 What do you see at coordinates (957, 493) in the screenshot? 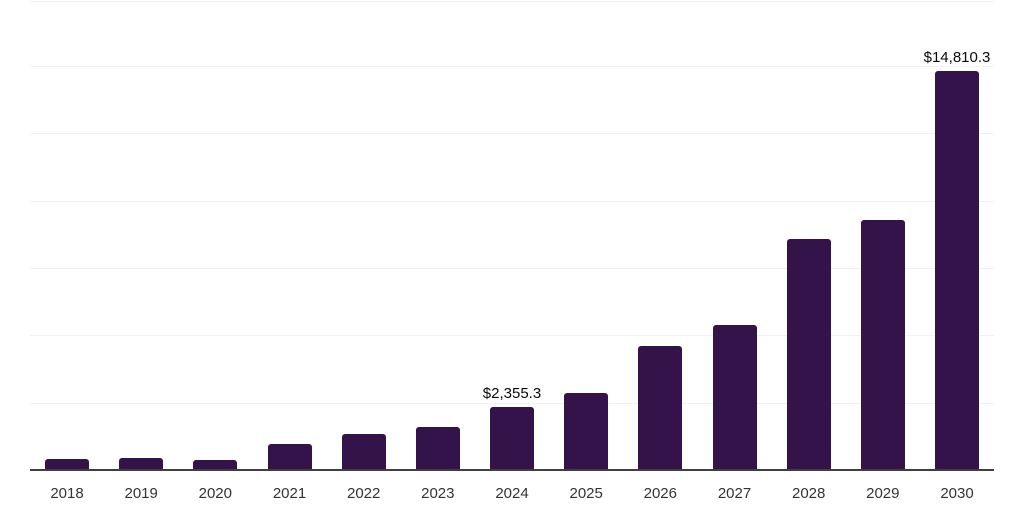
I see `x-tick-2030: 2030` at bounding box center [957, 493].